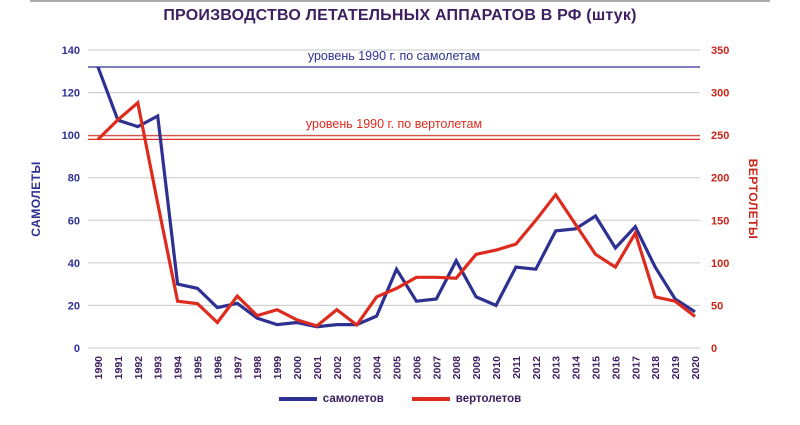  What do you see at coordinates (517, 367) in the screenshot?
I see `year-label: 2011` at bounding box center [517, 367].